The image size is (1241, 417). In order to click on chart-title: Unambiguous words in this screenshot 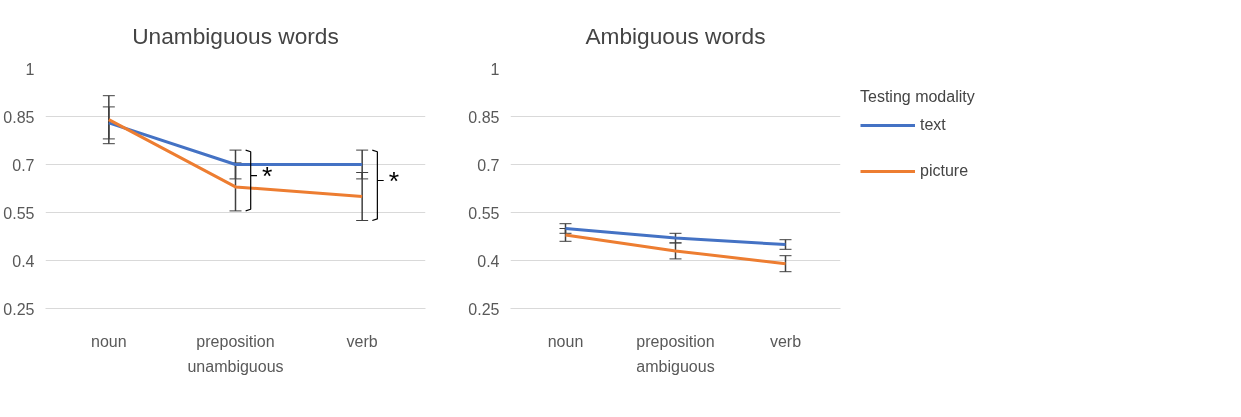, I will do `click(235, 35)`.